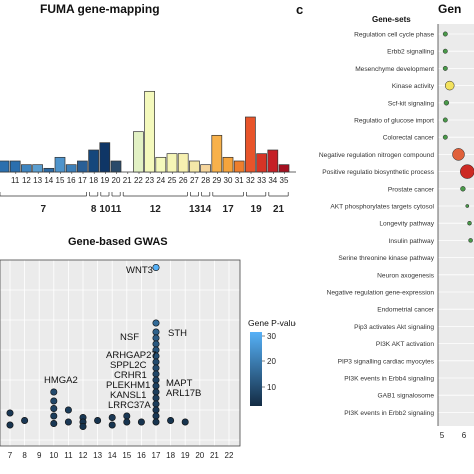 The height and width of the screenshot is (474, 474). I want to click on fuma-x-tick-label: 26, so click(183, 180).